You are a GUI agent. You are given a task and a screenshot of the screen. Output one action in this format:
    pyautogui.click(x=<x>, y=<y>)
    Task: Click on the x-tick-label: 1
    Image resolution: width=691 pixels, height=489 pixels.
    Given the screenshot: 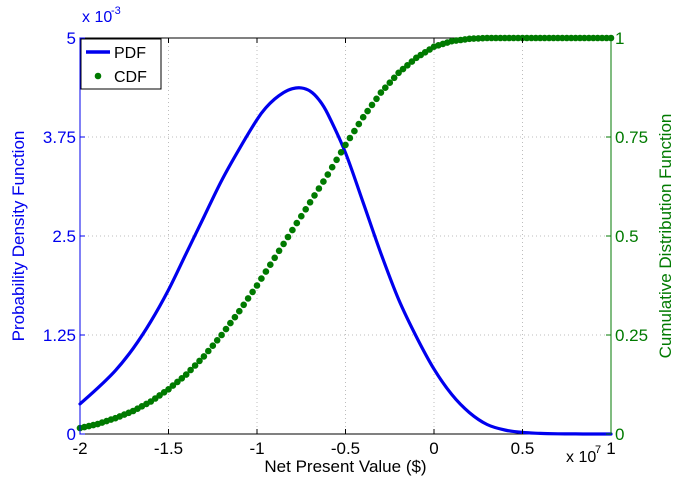 What is the action you would take?
    pyautogui.click(x=610, y=448)
    